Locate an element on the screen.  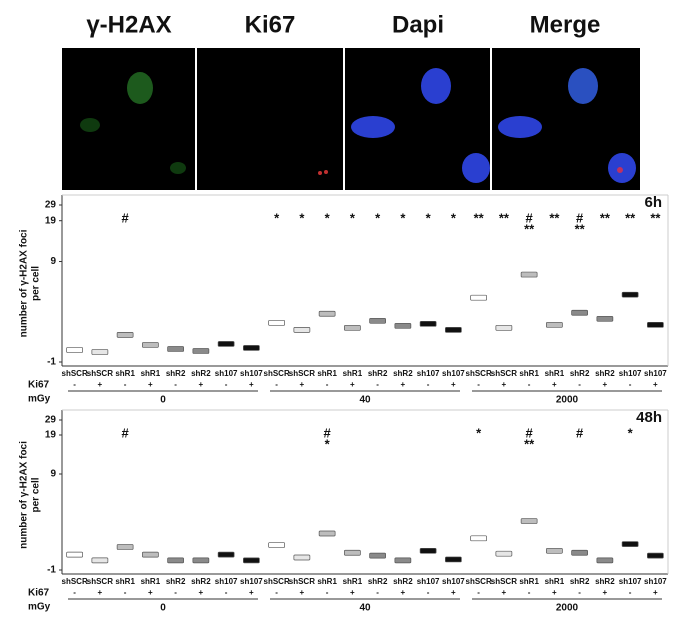
row-label: Ki67 is located at coordinates (39, 385).